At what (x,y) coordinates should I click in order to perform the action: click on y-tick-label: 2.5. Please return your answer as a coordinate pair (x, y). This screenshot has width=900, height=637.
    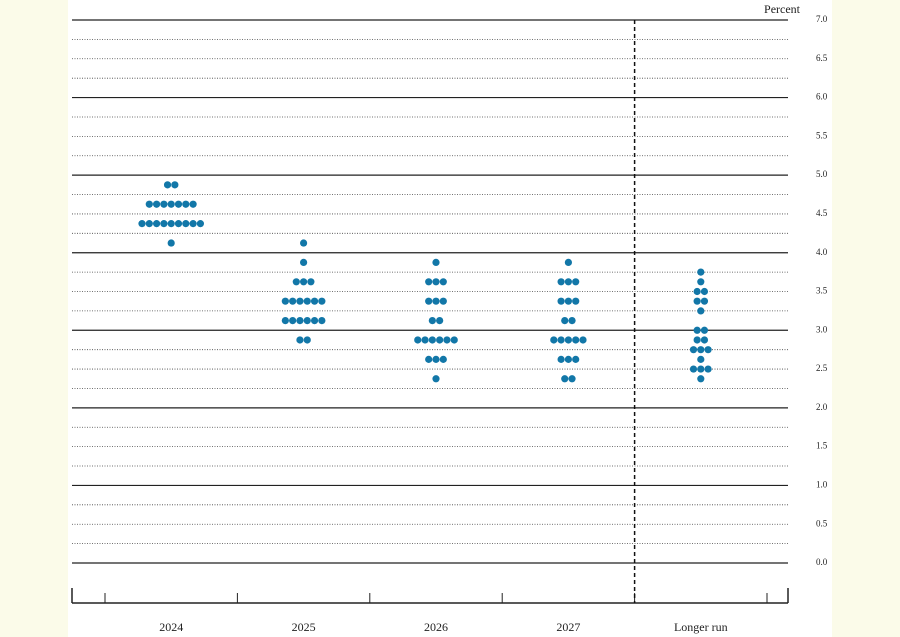
    Looking at the image, I should click on (822, 368).